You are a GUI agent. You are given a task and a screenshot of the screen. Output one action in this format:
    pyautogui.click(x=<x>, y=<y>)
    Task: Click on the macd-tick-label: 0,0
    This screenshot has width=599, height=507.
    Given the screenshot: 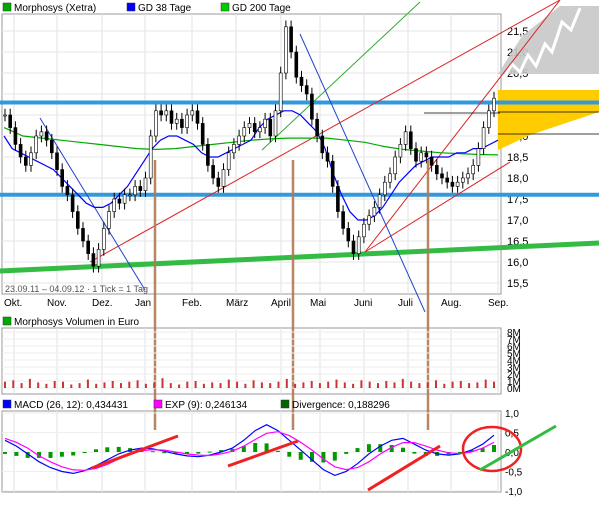 What is the action you would take?
    pyautogui.click(x=512, y=453)
    